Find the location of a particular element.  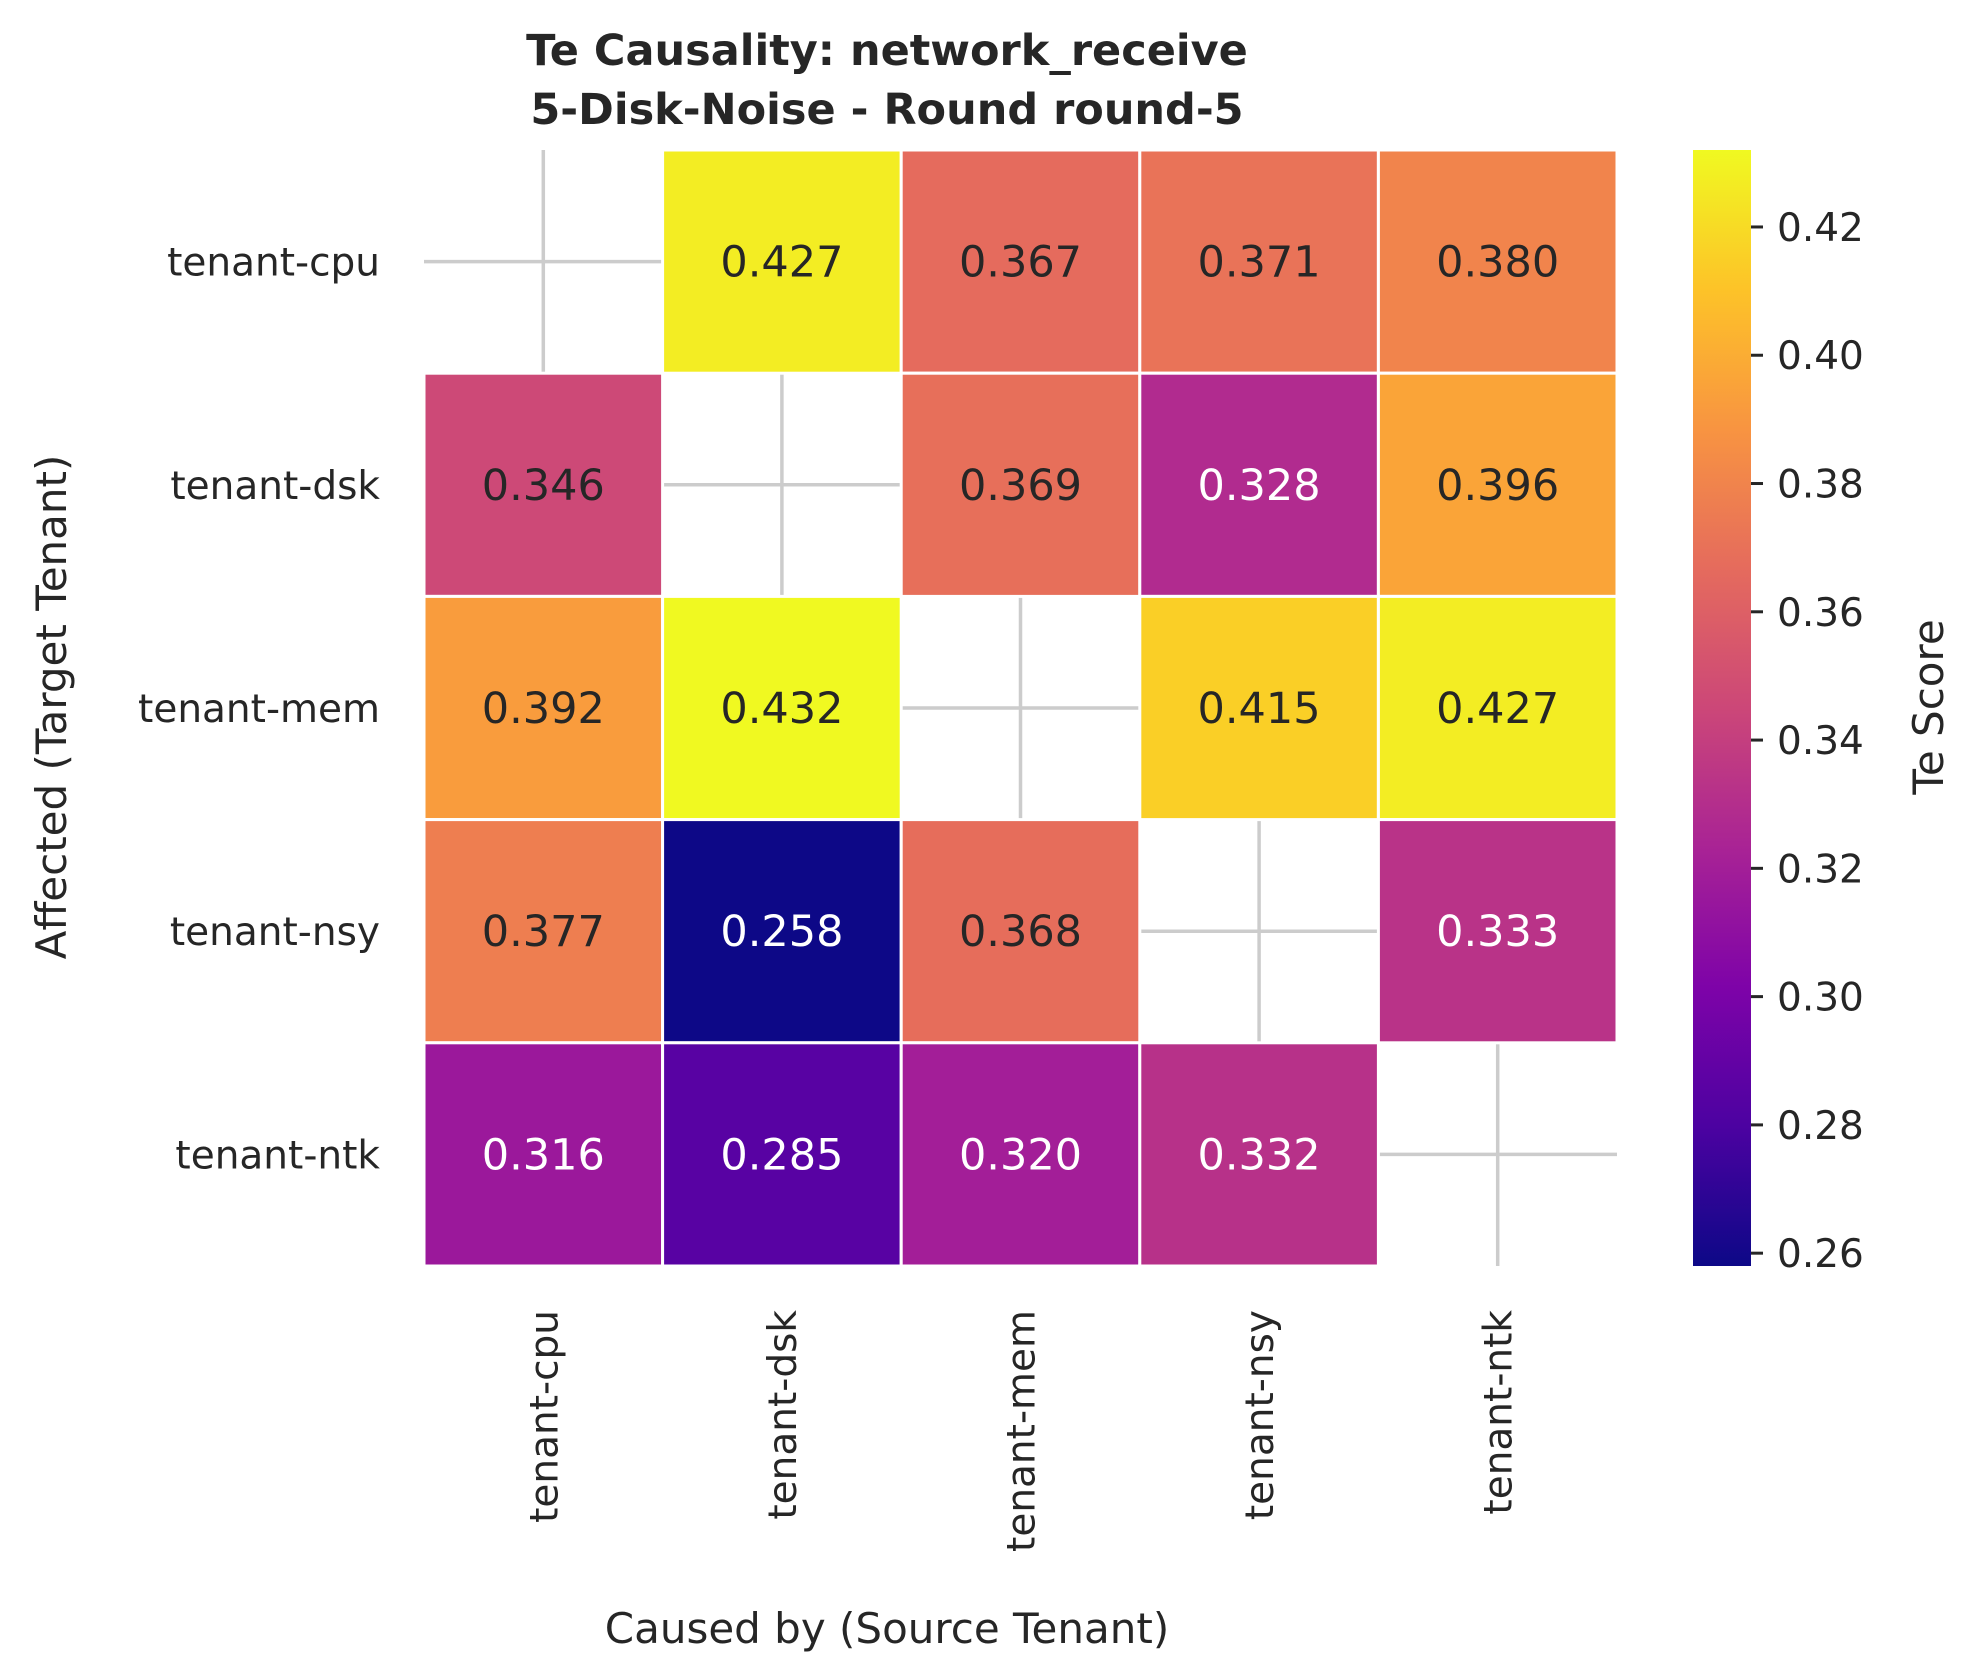

x-tick-label: tenant-ntk is located at coordinates (1499, 1412).